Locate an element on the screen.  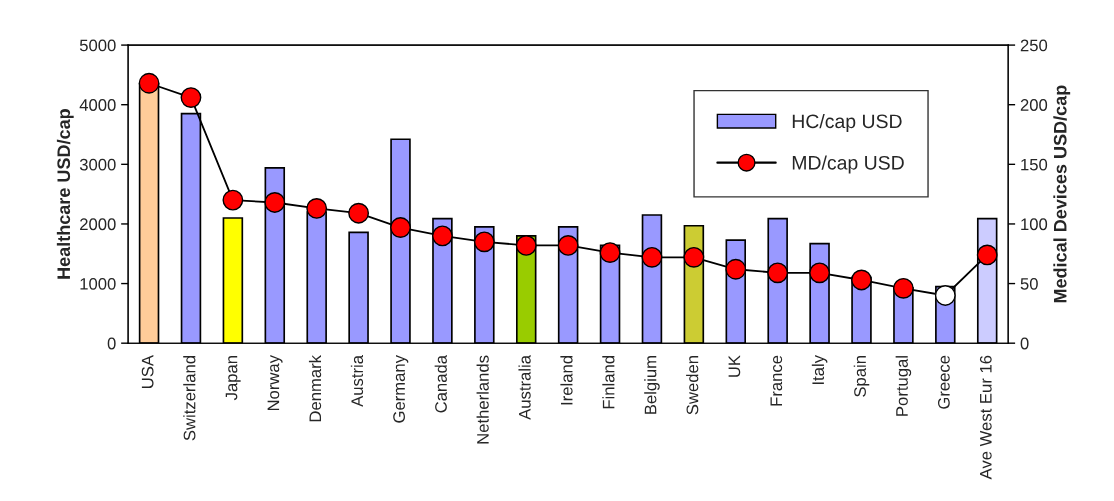
y2-tick-label: 50 is located at coordinates (1029, 283).